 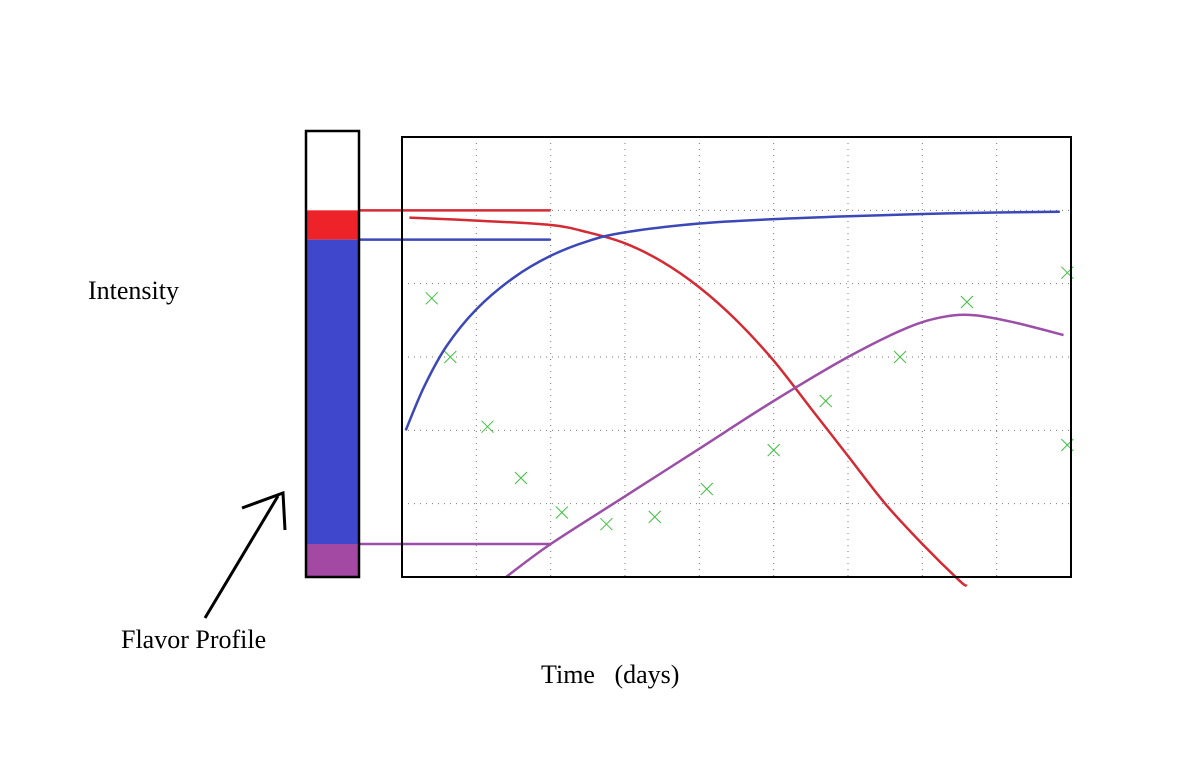 I want to click on flavor-bar-frame, so click(x=332, y=354).